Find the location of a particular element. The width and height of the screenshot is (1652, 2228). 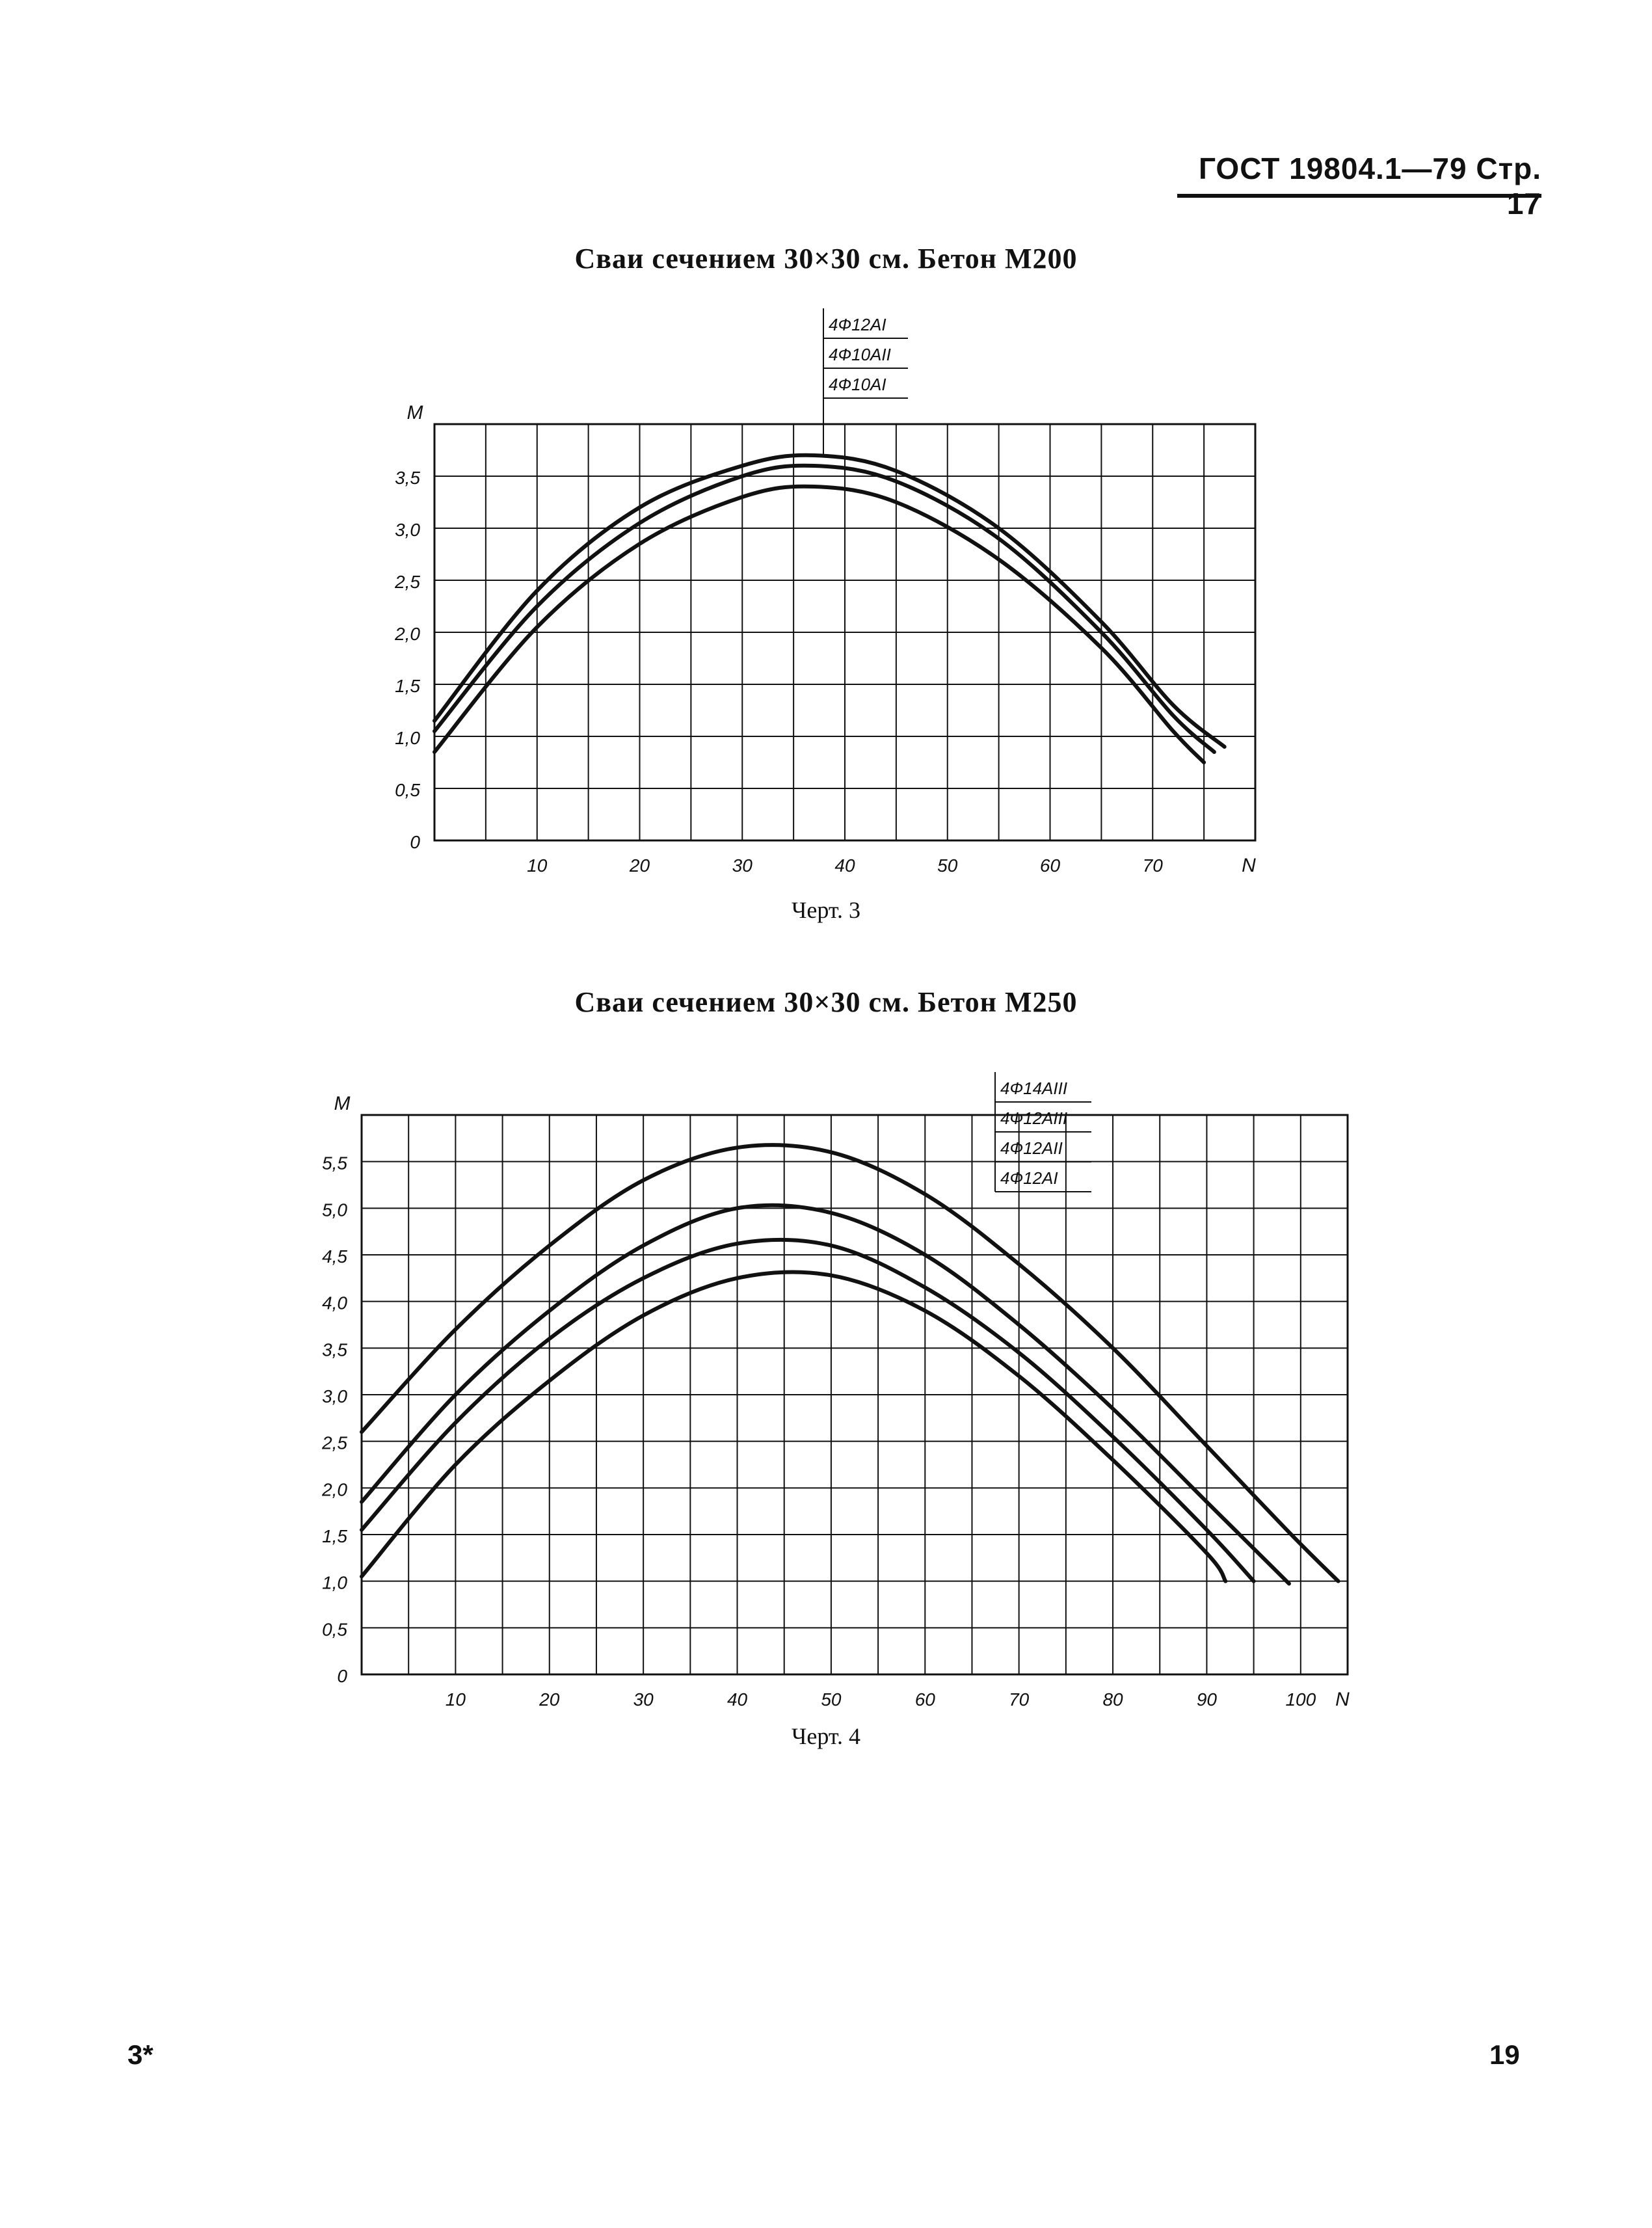

header-rule is located at coordinates (1359, 196).